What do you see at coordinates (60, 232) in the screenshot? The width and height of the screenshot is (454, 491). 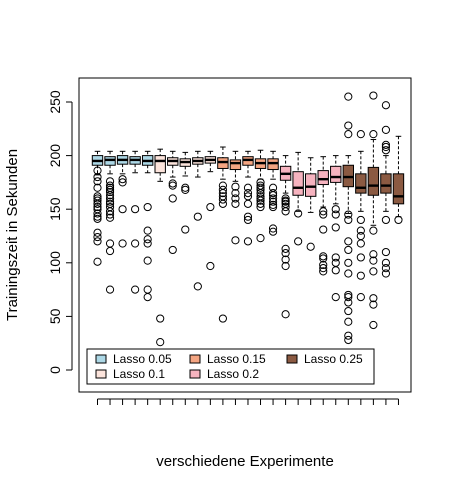 I see `y-axis: 0 50 100 150 200 250` at bounding box center [60, 232].